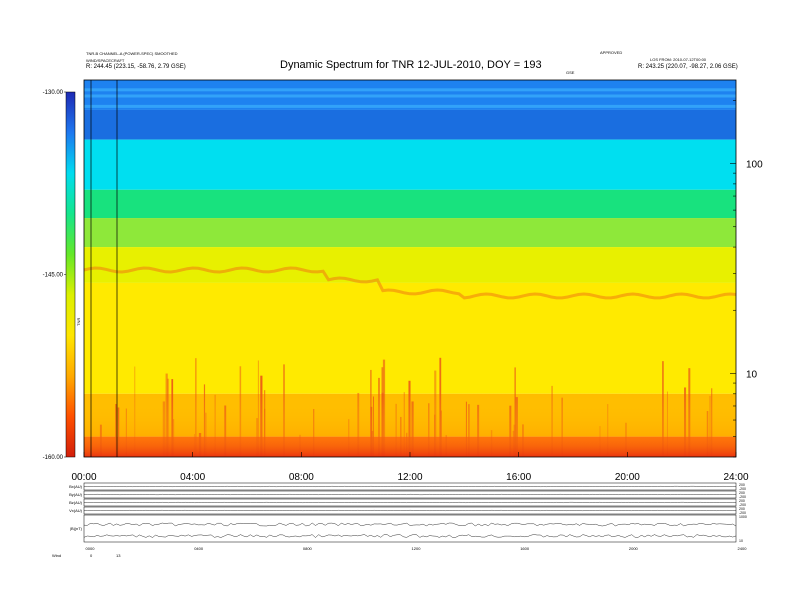  Describe the element at coordinates (301, 477) in the screenshot. I see `x-tick-label: 08:00` at that location.